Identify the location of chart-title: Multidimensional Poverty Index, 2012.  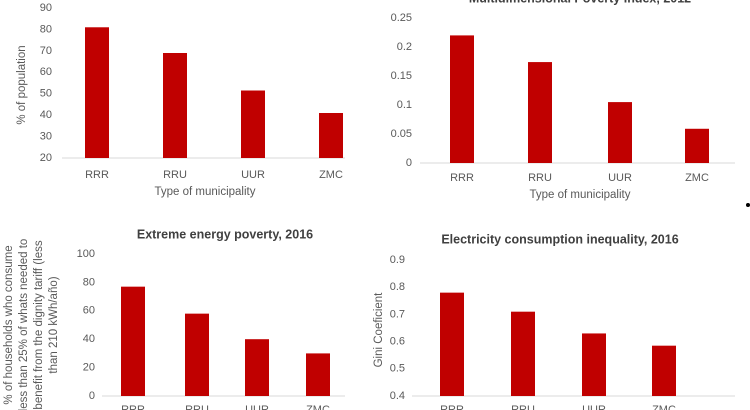
(580, 2).